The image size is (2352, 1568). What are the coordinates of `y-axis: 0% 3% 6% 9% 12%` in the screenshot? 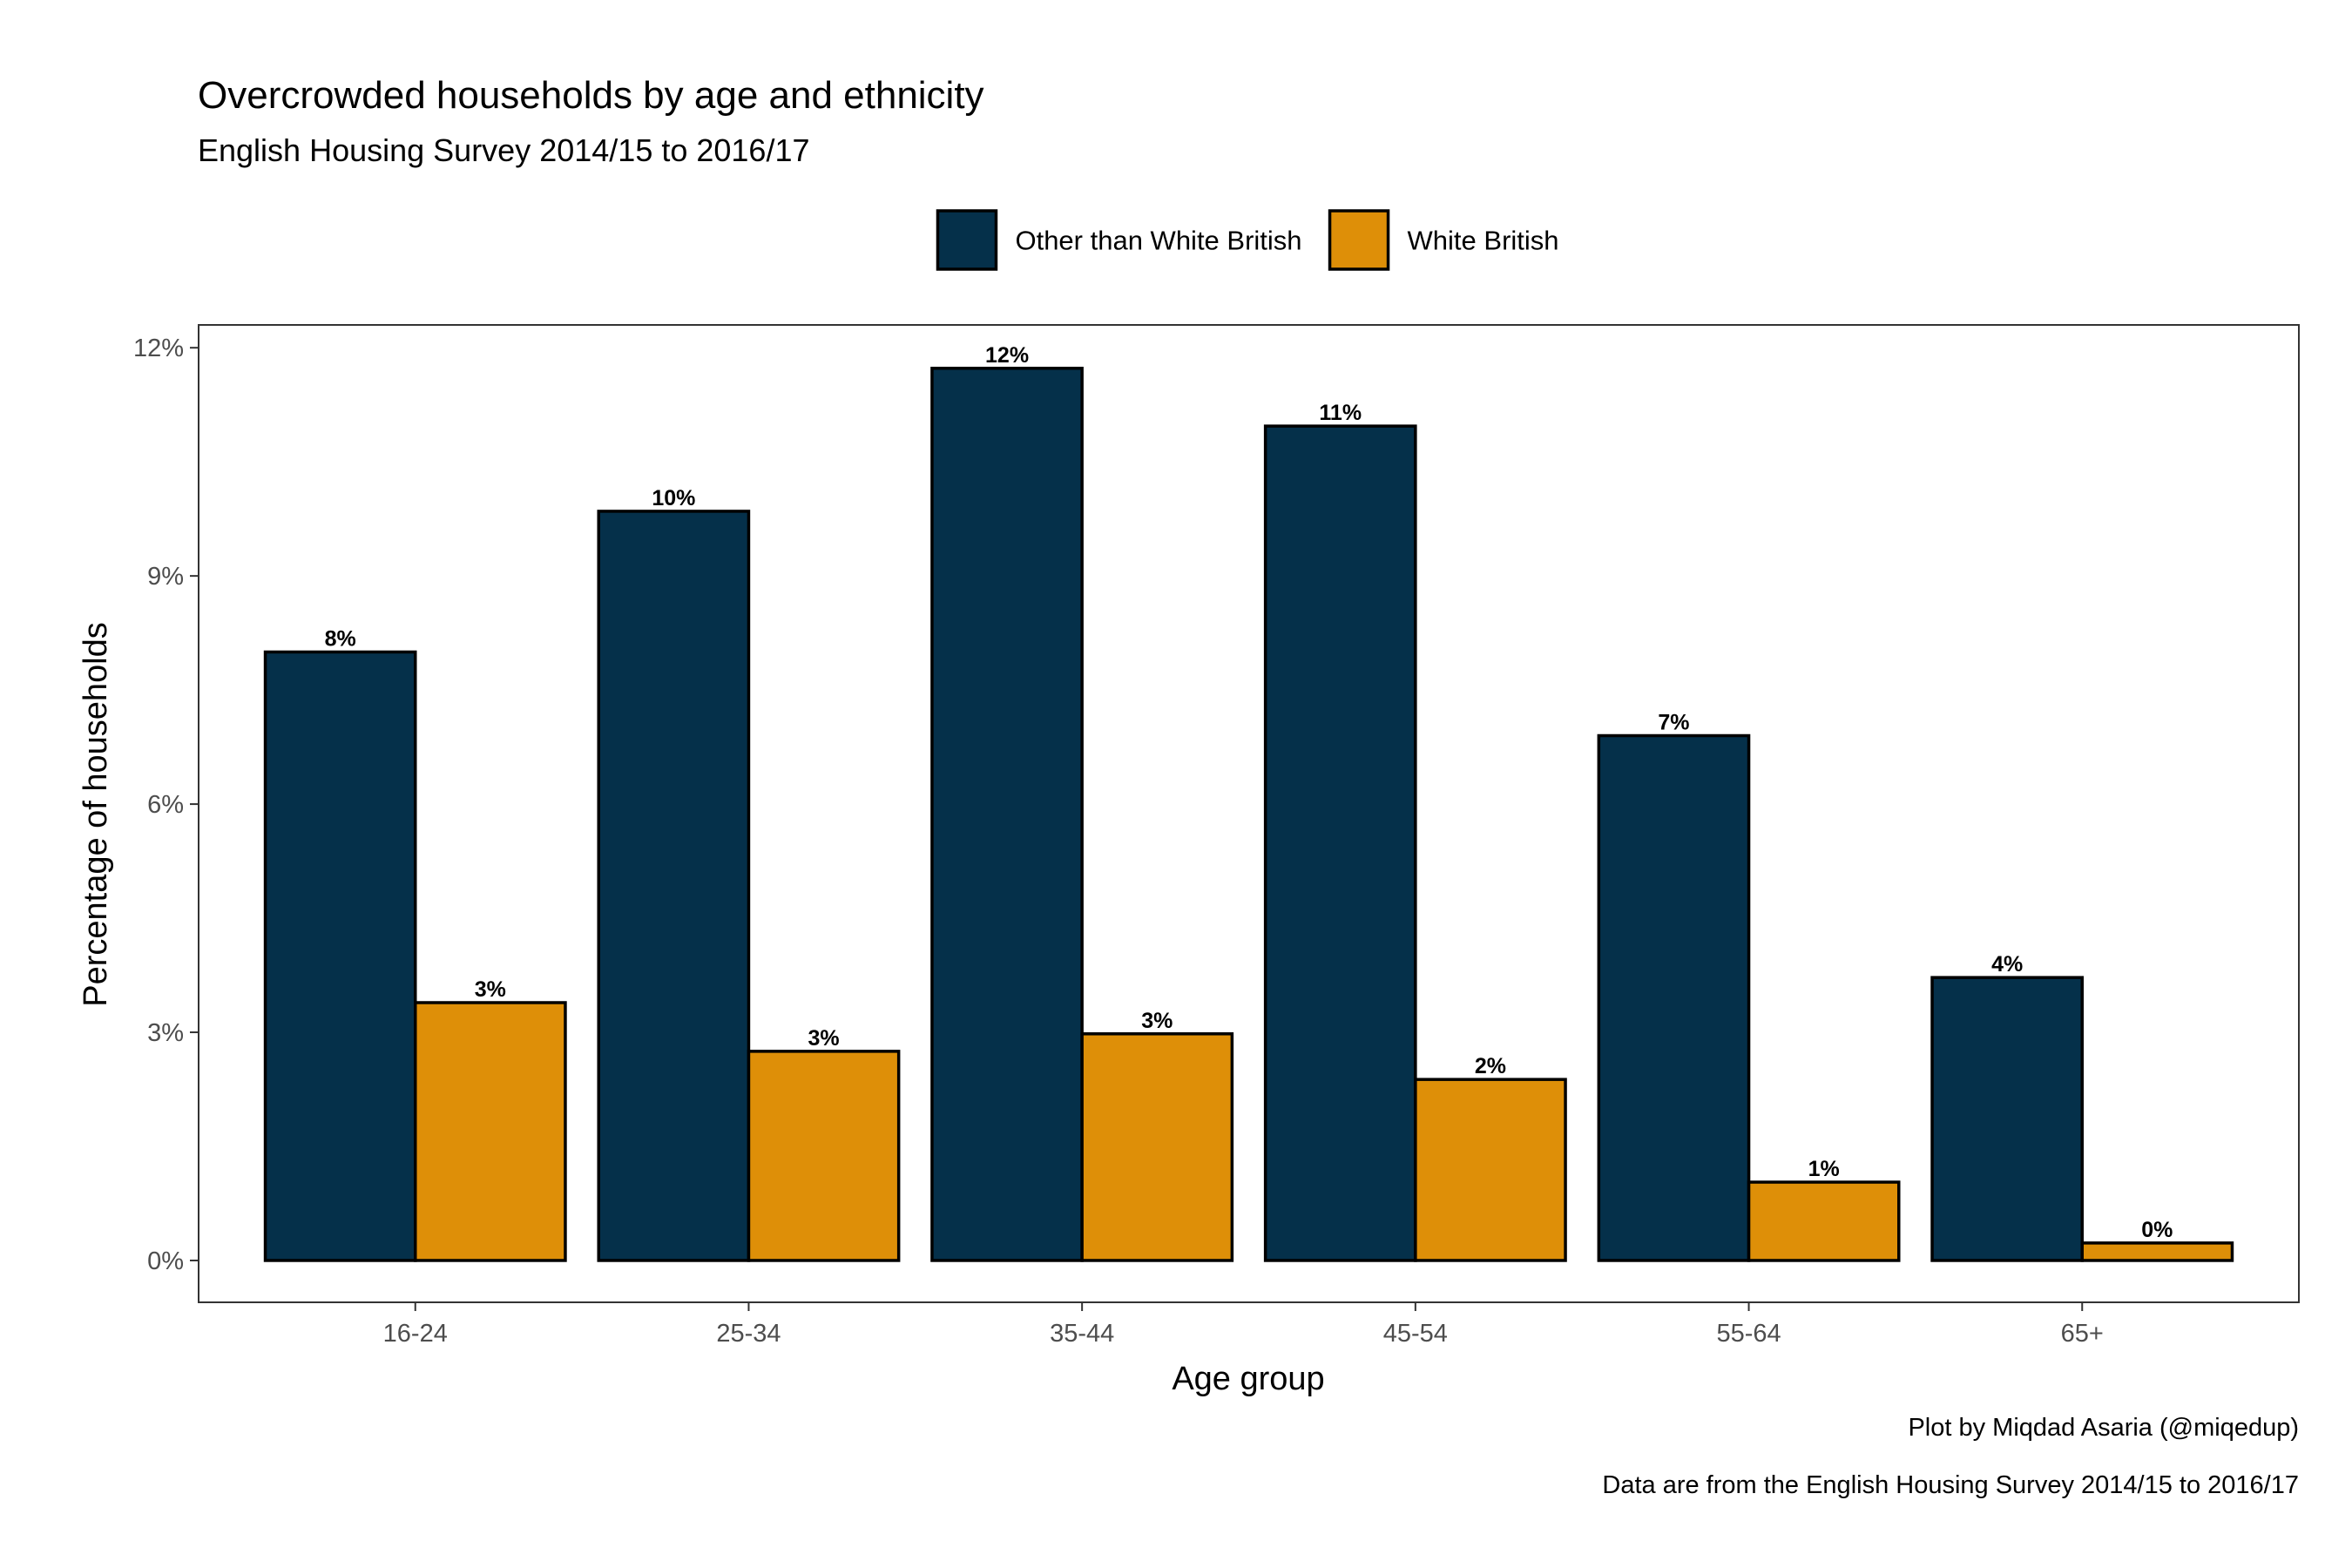 It's located at (166, 805).